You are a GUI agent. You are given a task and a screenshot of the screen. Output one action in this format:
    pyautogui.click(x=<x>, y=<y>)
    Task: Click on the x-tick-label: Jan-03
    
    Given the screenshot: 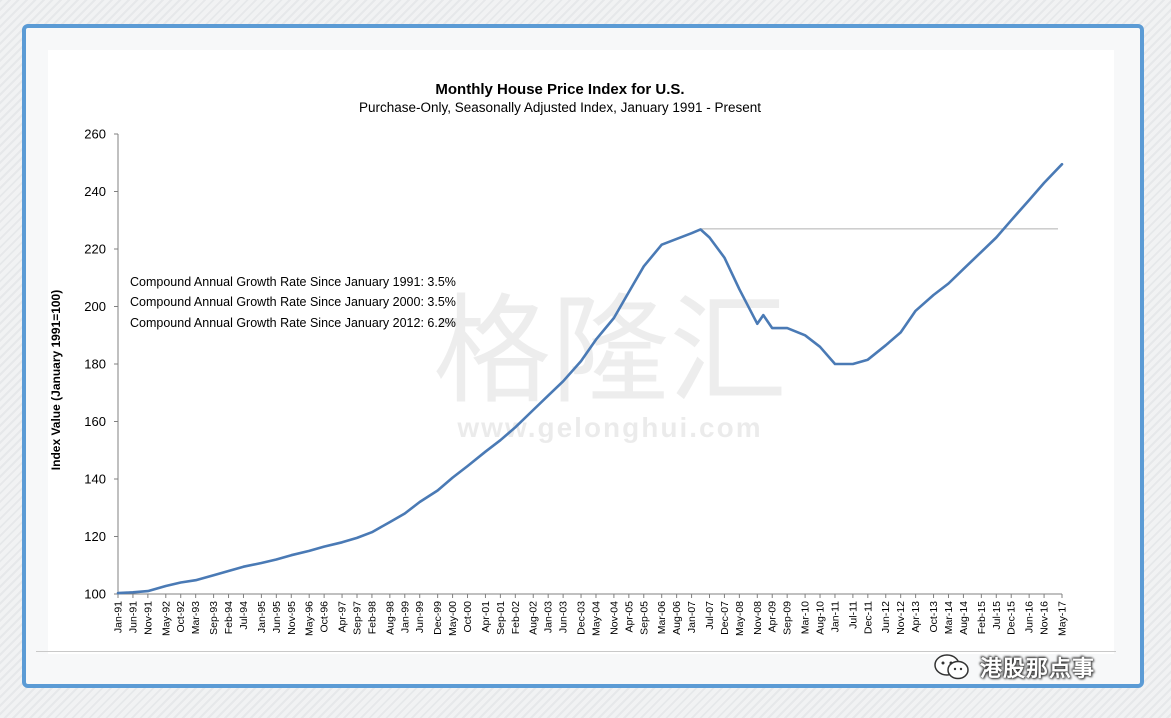 What is the action you would take?
    pyautogui.click(x=549, y=617)
    